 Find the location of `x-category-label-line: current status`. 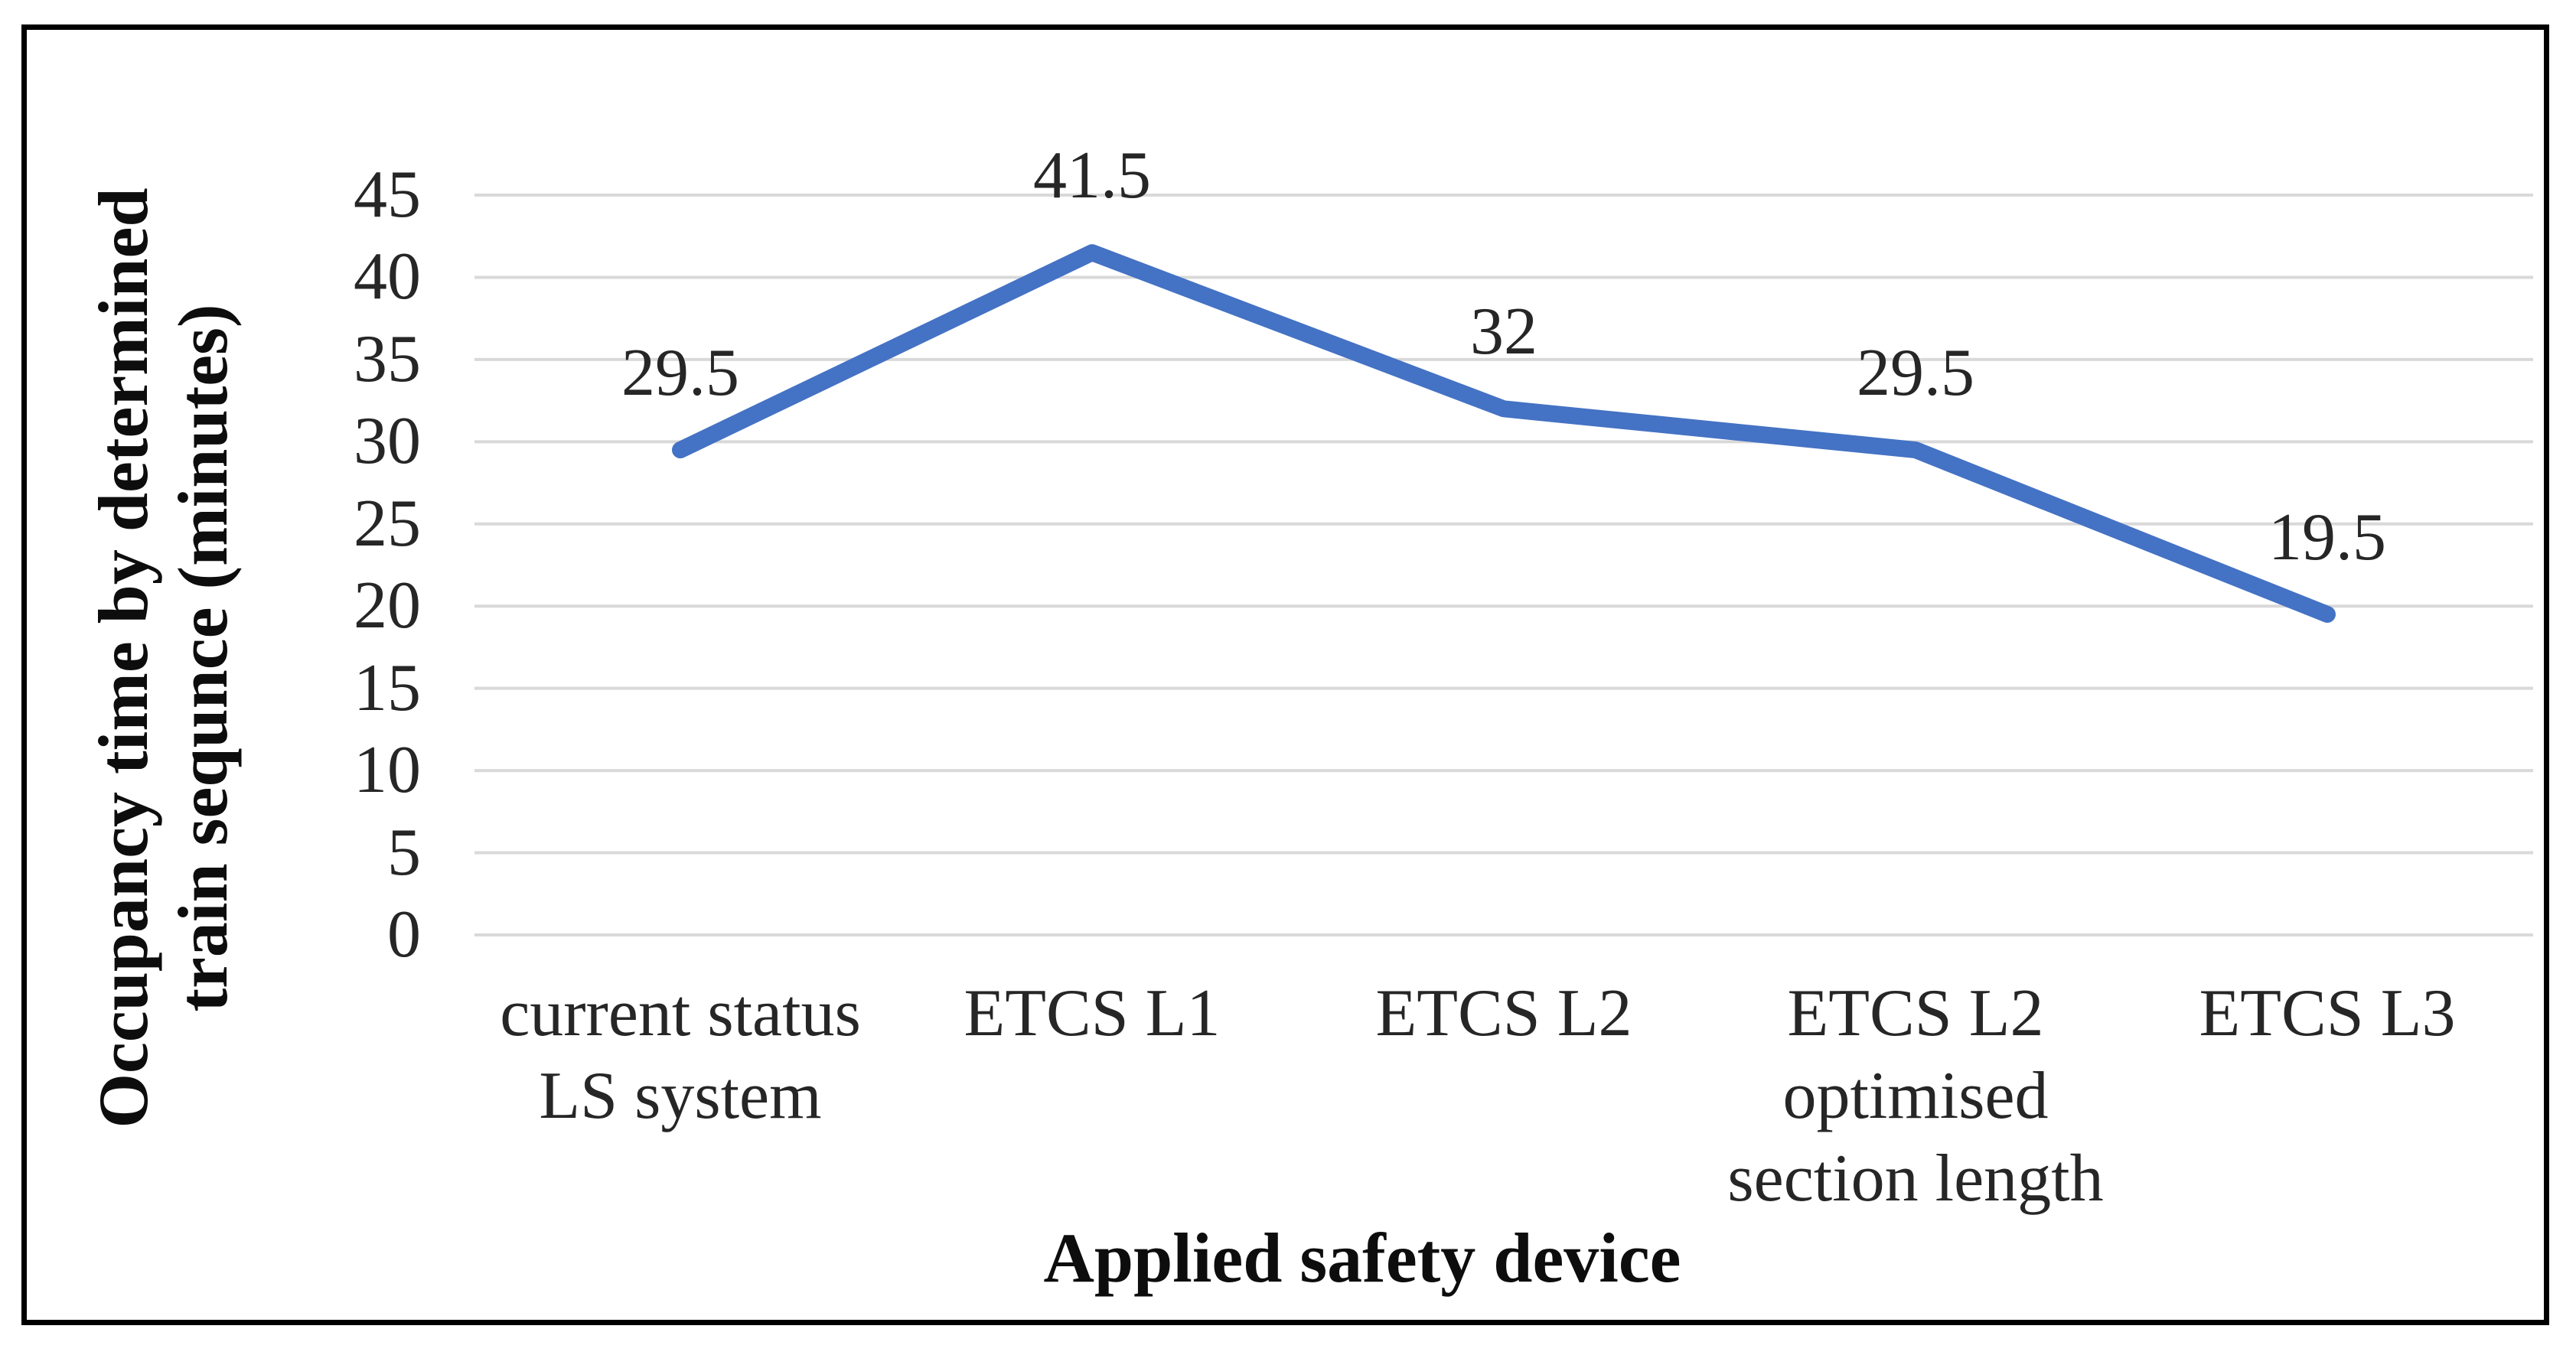

x-category-label-line: current status is located at coordinates (680, 1013).